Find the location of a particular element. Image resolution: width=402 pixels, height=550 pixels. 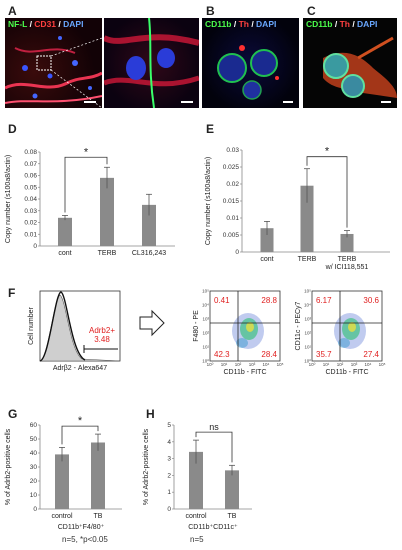

category-label: w/ ICI118,551 is located at coordinates (347, 267).